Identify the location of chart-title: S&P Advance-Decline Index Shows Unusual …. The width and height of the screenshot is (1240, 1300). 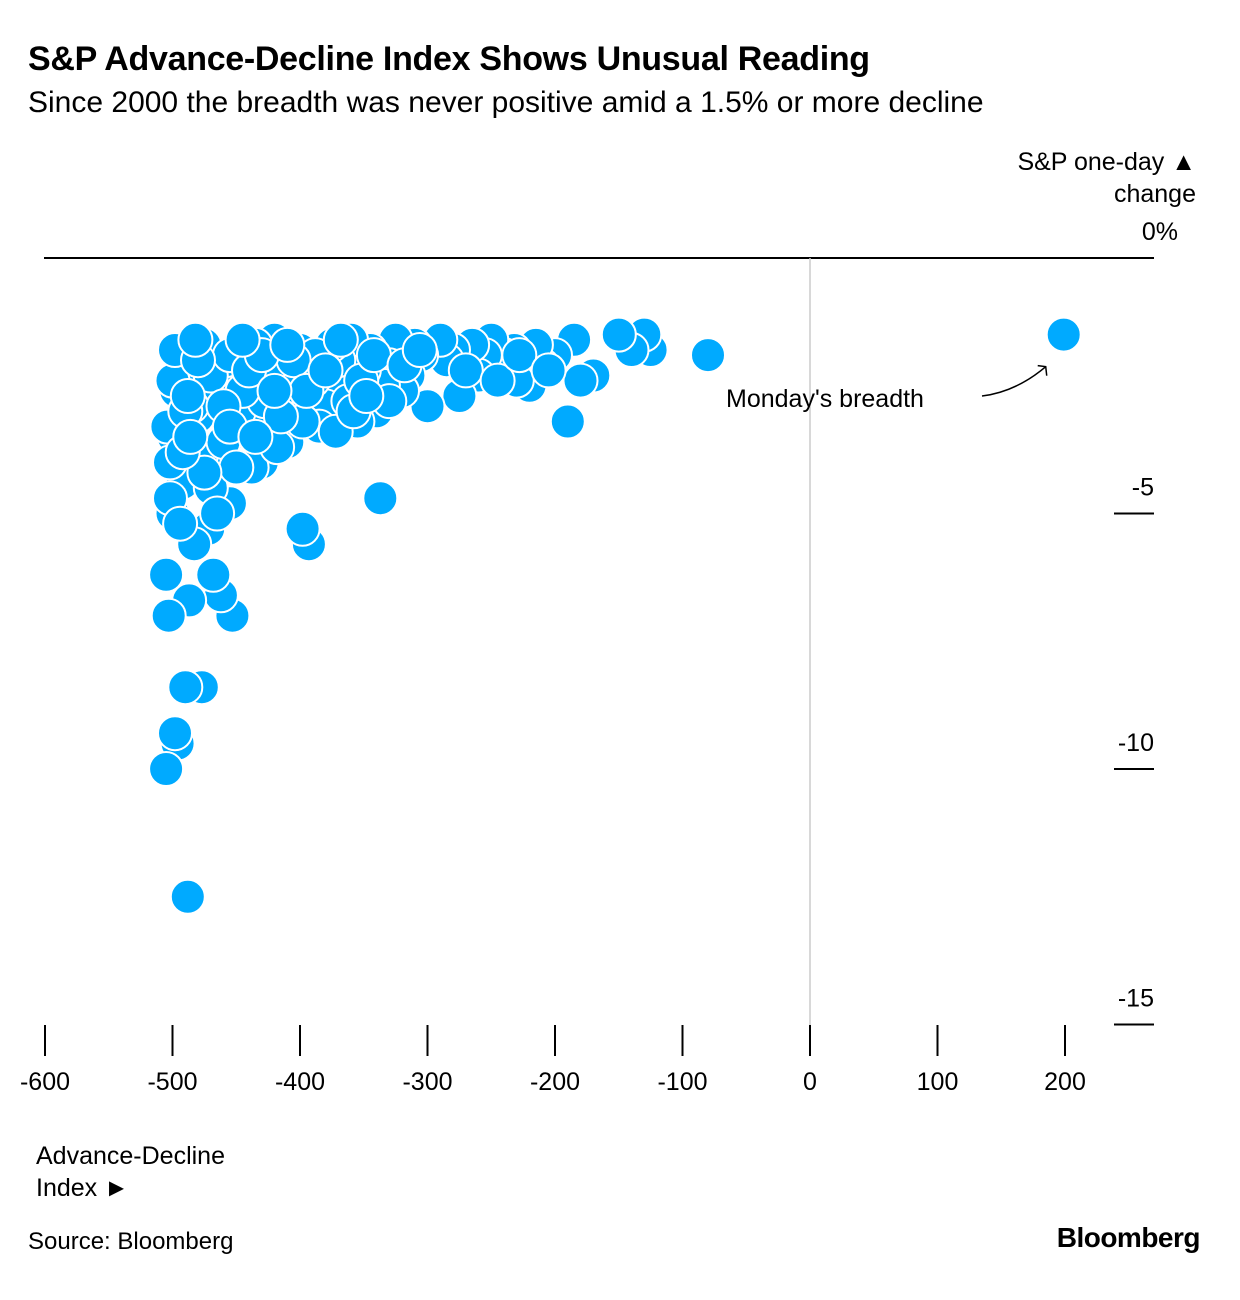
(449, 59).